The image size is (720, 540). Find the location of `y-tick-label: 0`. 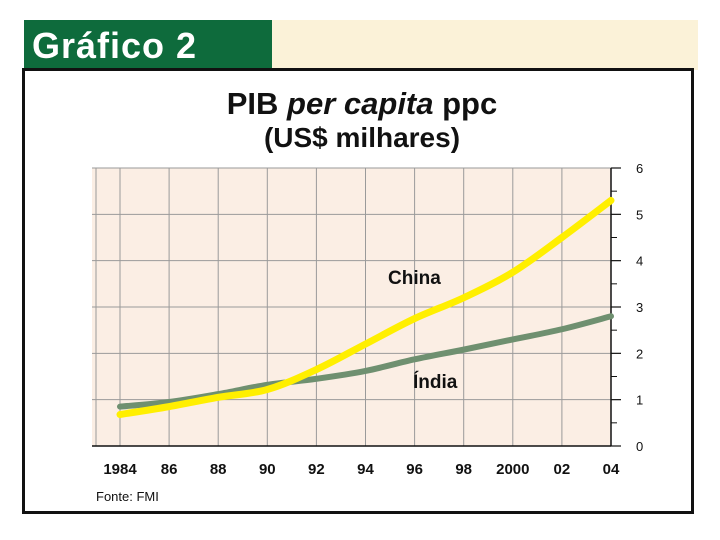

y-tick-label: 0 is located at coordinates (639, 446).